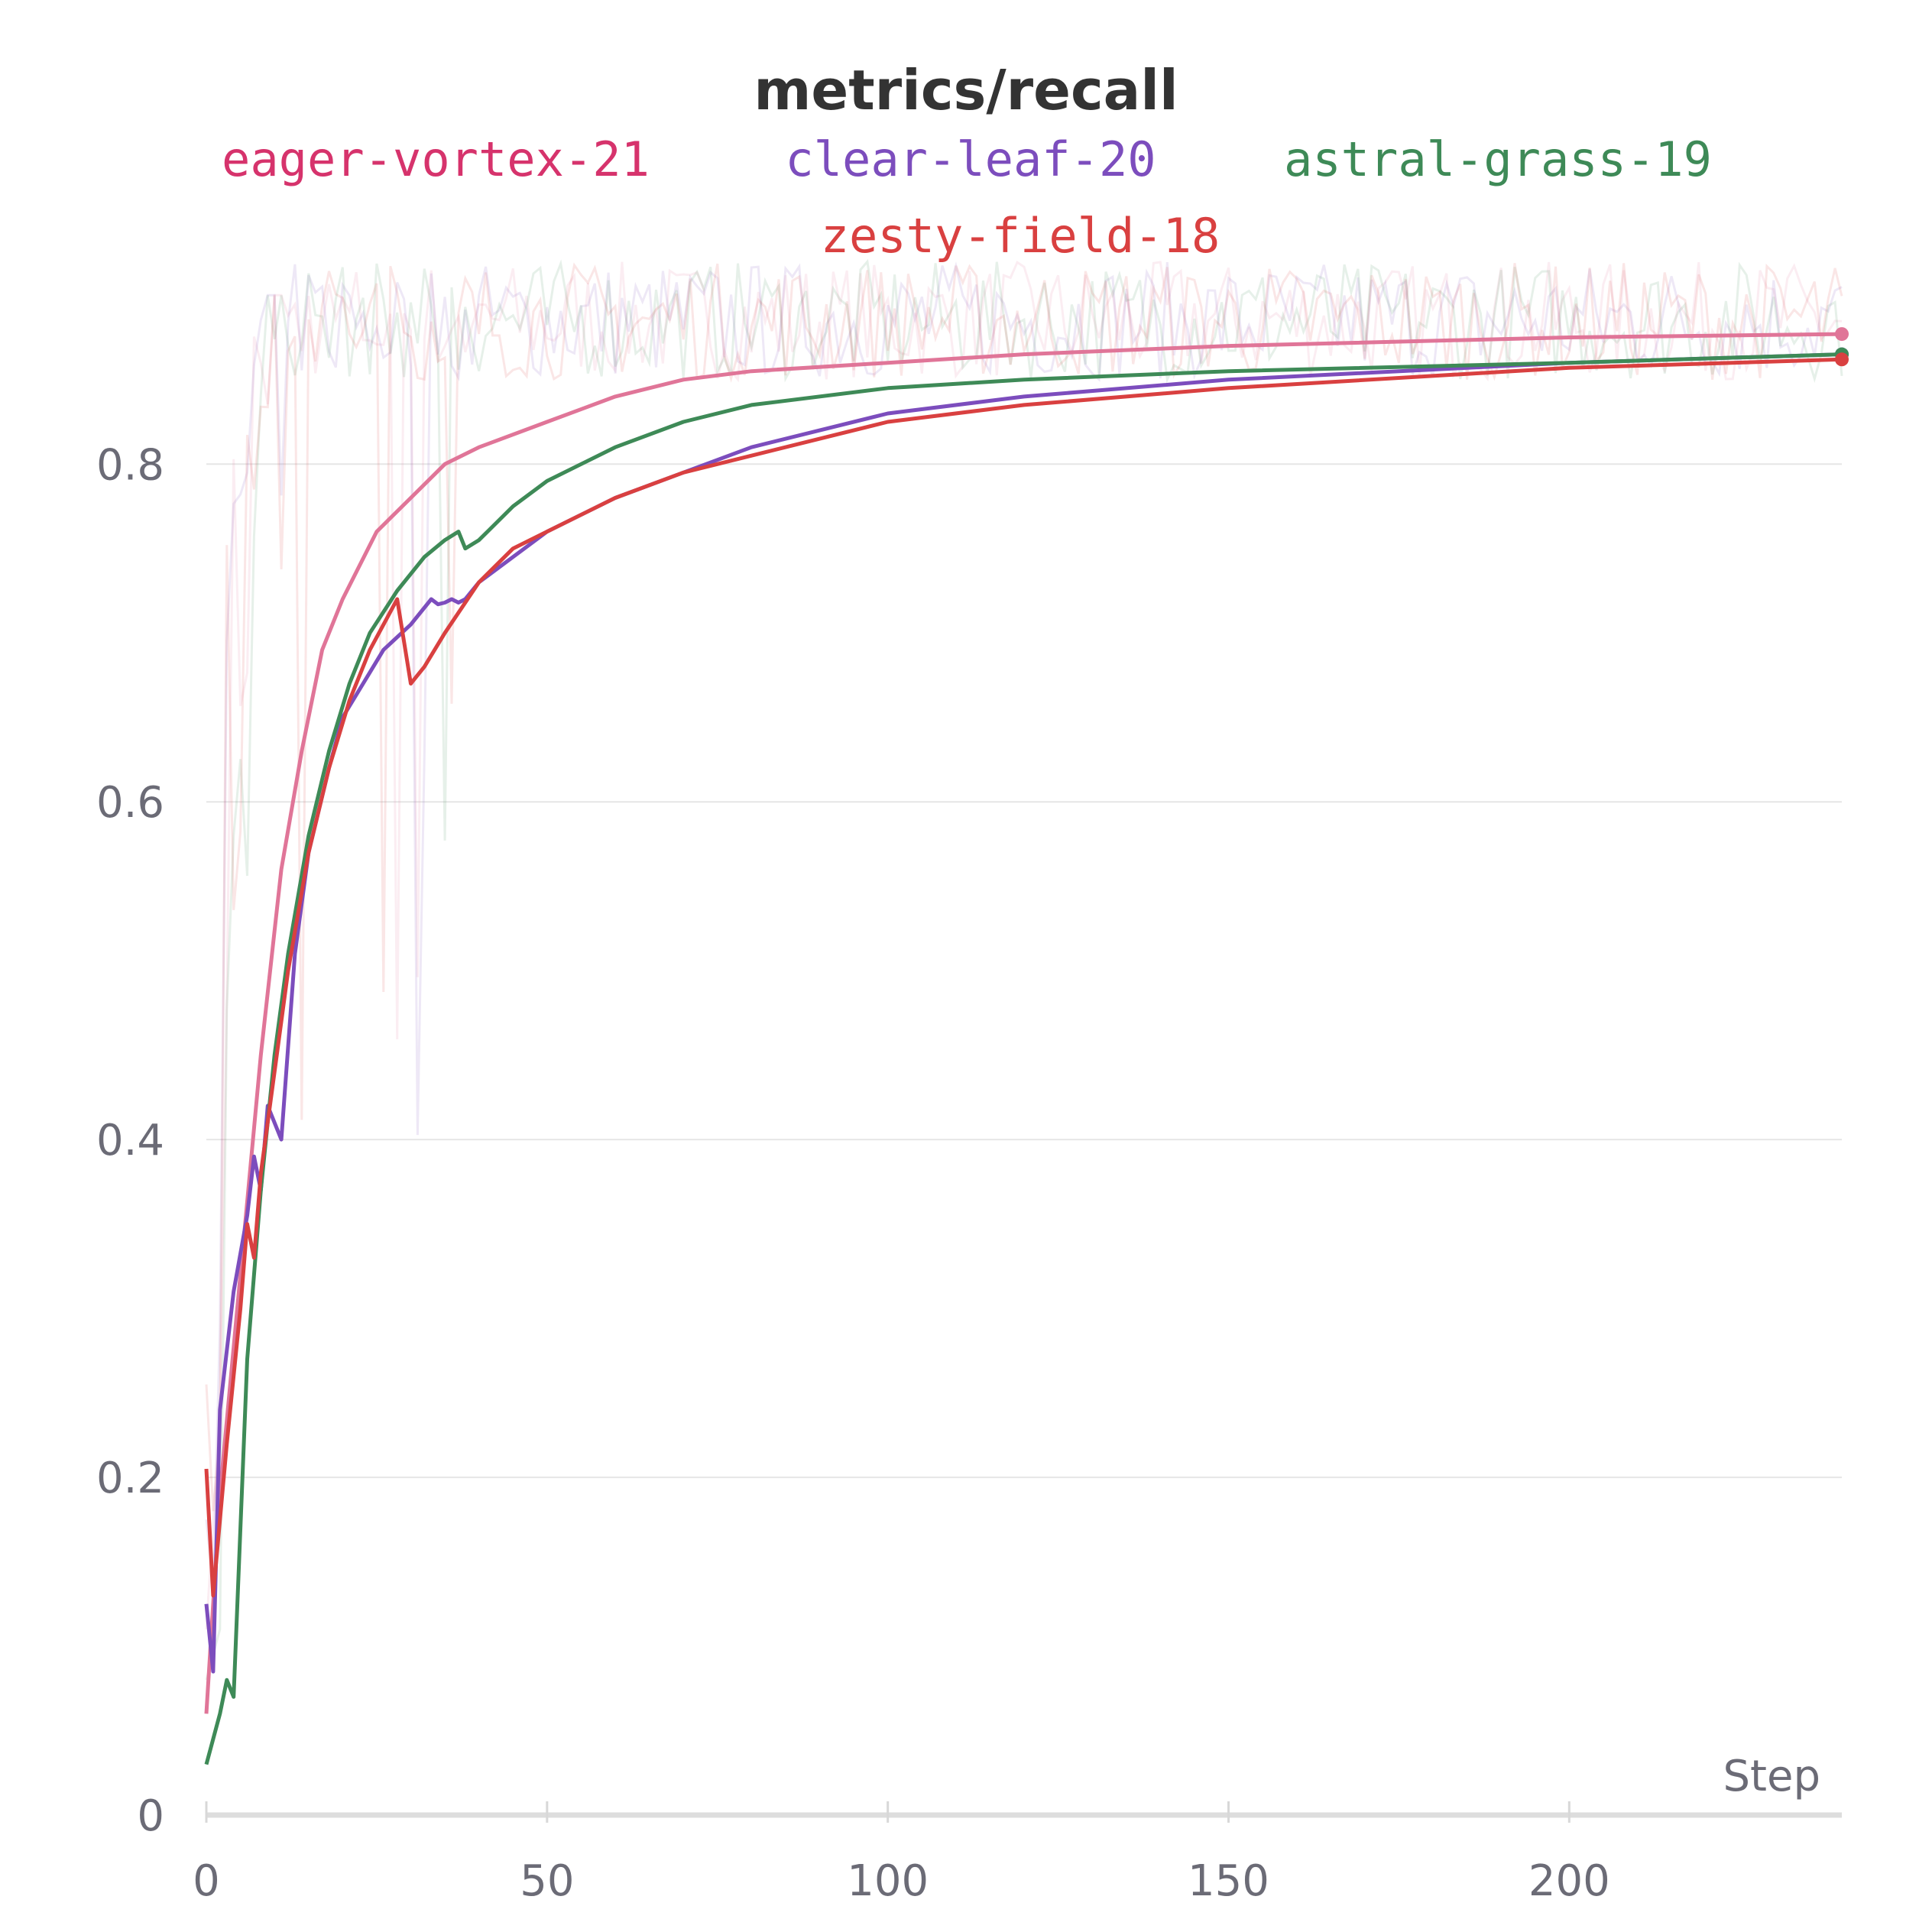 Image resolution: width=1932 pixels, height=1932 pixels. Describe the element at coordinates (130, 803) in the screenshot. I see `y-tick-label: 0.6` at that location.